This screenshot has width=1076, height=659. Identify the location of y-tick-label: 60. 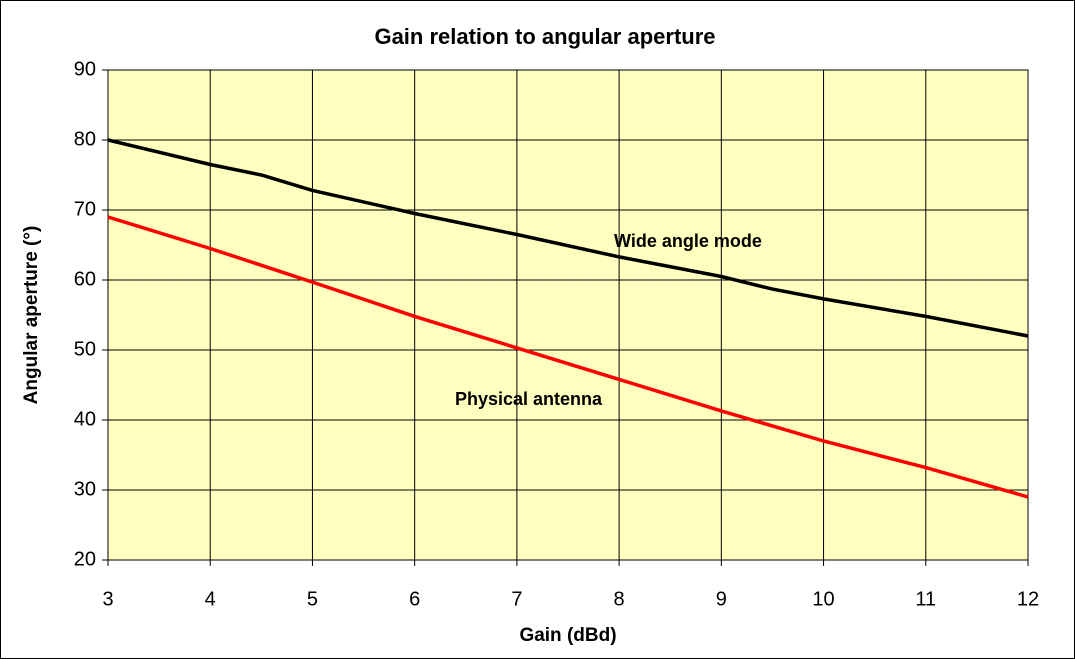
(85, 279).